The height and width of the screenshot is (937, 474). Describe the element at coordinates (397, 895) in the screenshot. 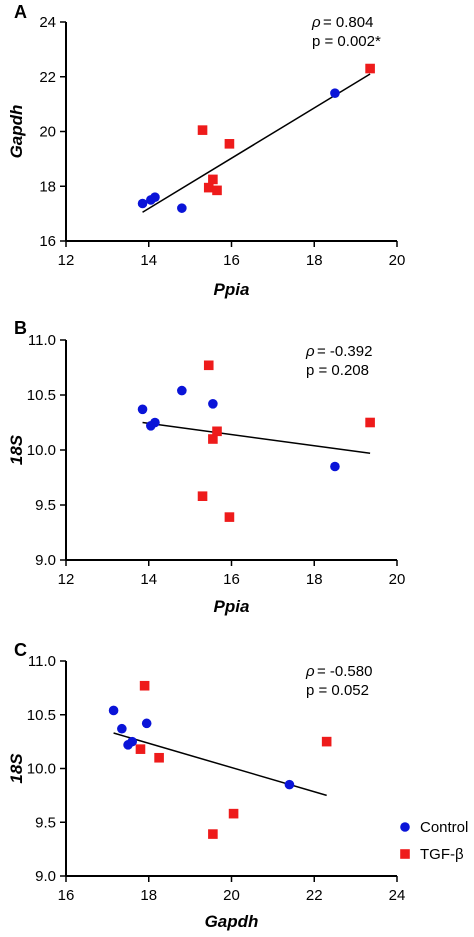

I see `x-tick-label: 24` at that location.